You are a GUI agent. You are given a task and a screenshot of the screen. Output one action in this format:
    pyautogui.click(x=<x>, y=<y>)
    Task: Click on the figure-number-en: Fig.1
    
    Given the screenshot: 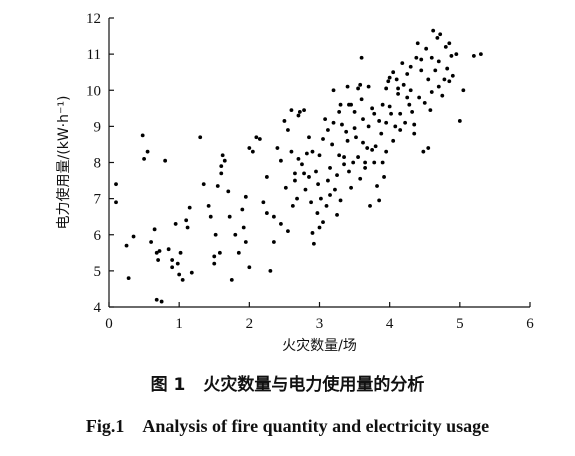 What is the action you would take?
    pyautogui.click(x=105, y=426)
    